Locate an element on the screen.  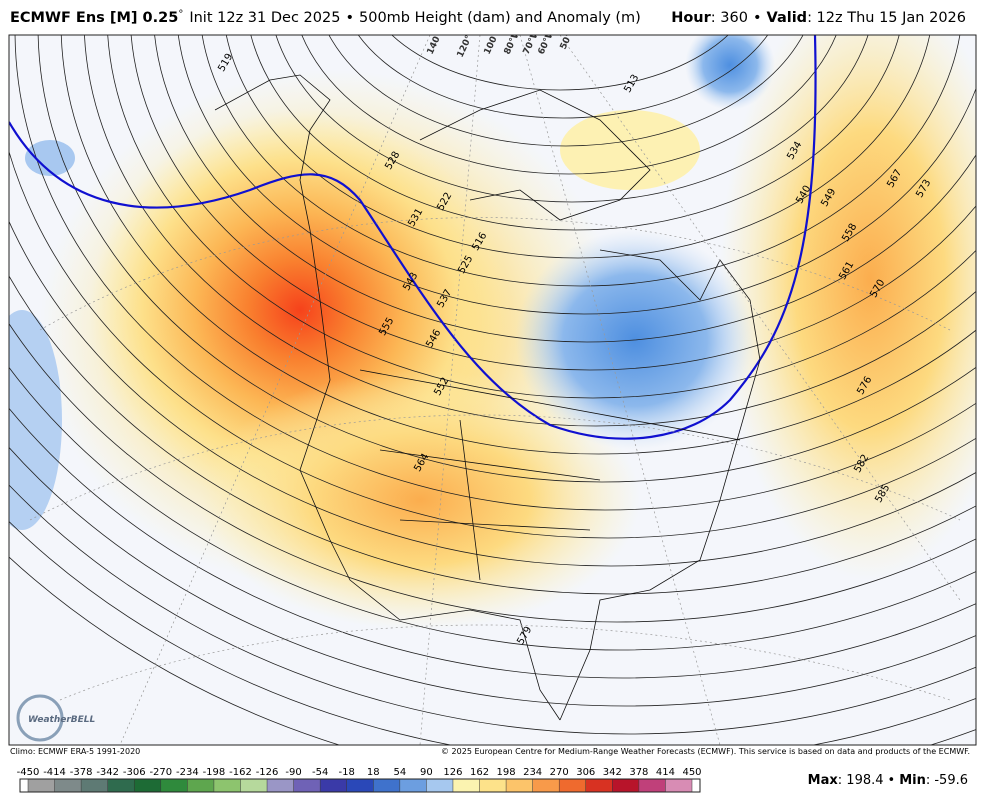
logo: WeatherBELL is located at coordinates (56, 718).